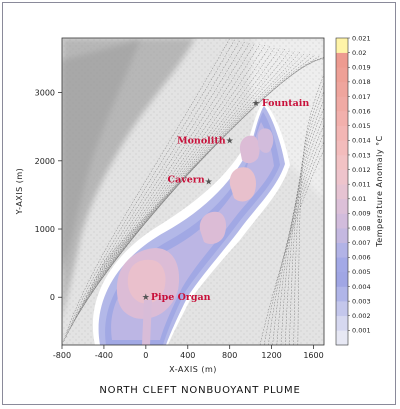  Describe the element at coordinates (361, 287) in the screenshot. I see `colorbar-tick-label: 0.004` at that location.